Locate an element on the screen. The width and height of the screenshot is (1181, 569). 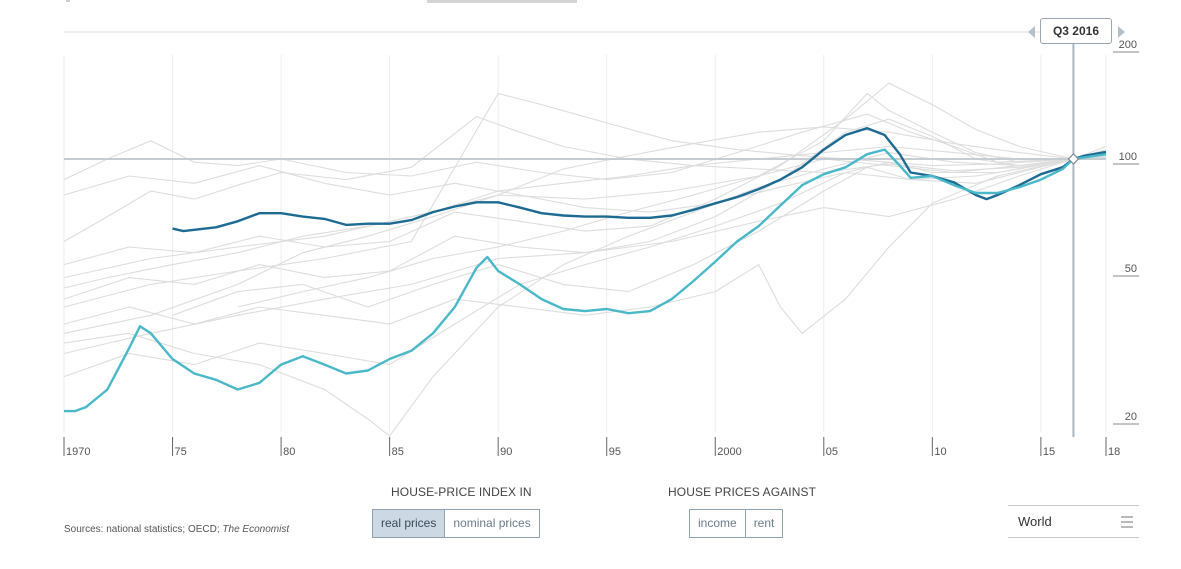
current-quarter-label: Q3 2016 is located at coordinates (1076, 31).